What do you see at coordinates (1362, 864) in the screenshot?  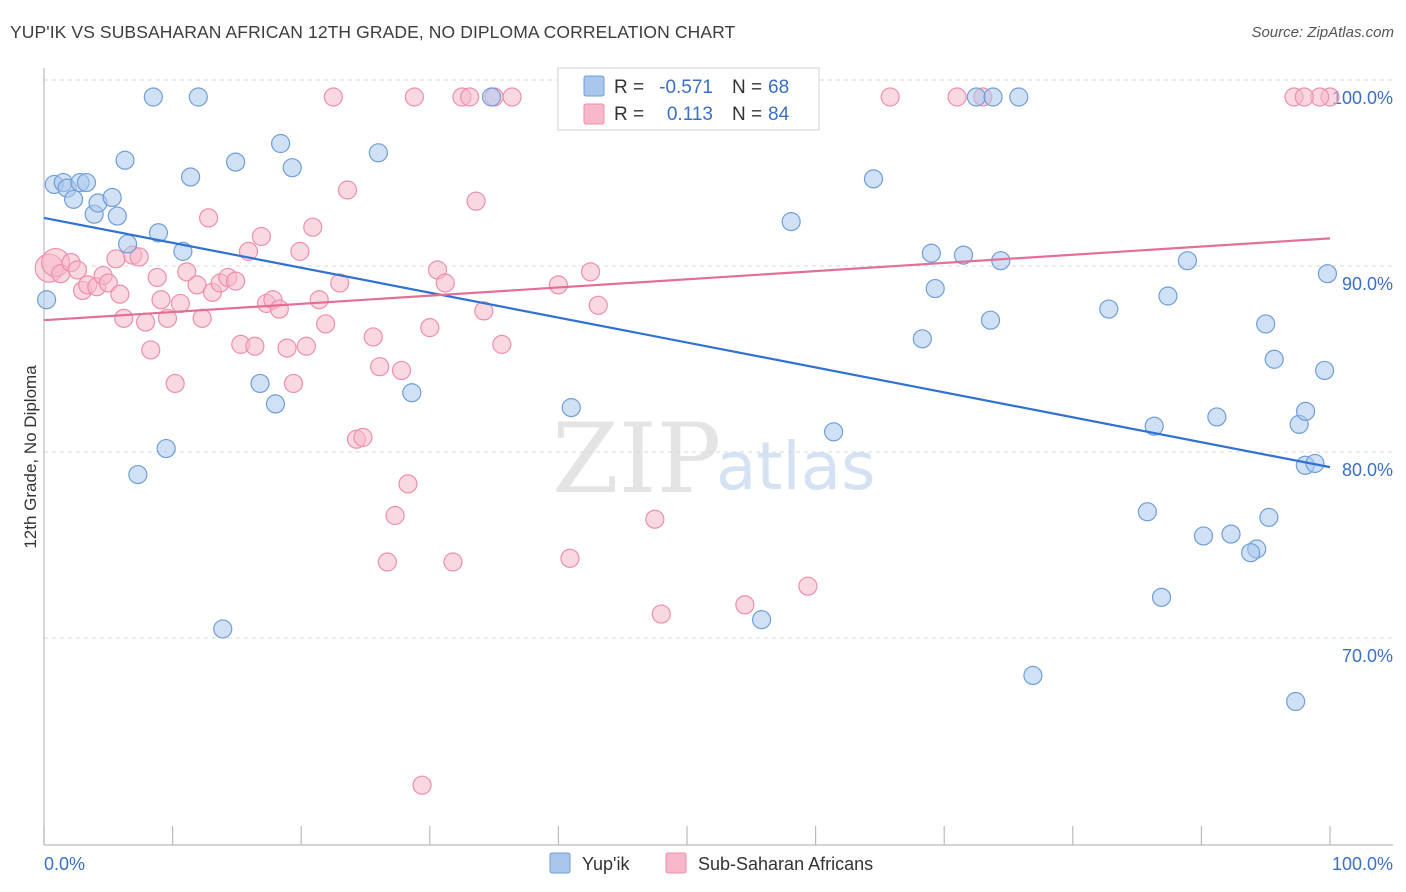 I see `x-tick-label-100: 100.0%` at bounding box center [1362, 864].